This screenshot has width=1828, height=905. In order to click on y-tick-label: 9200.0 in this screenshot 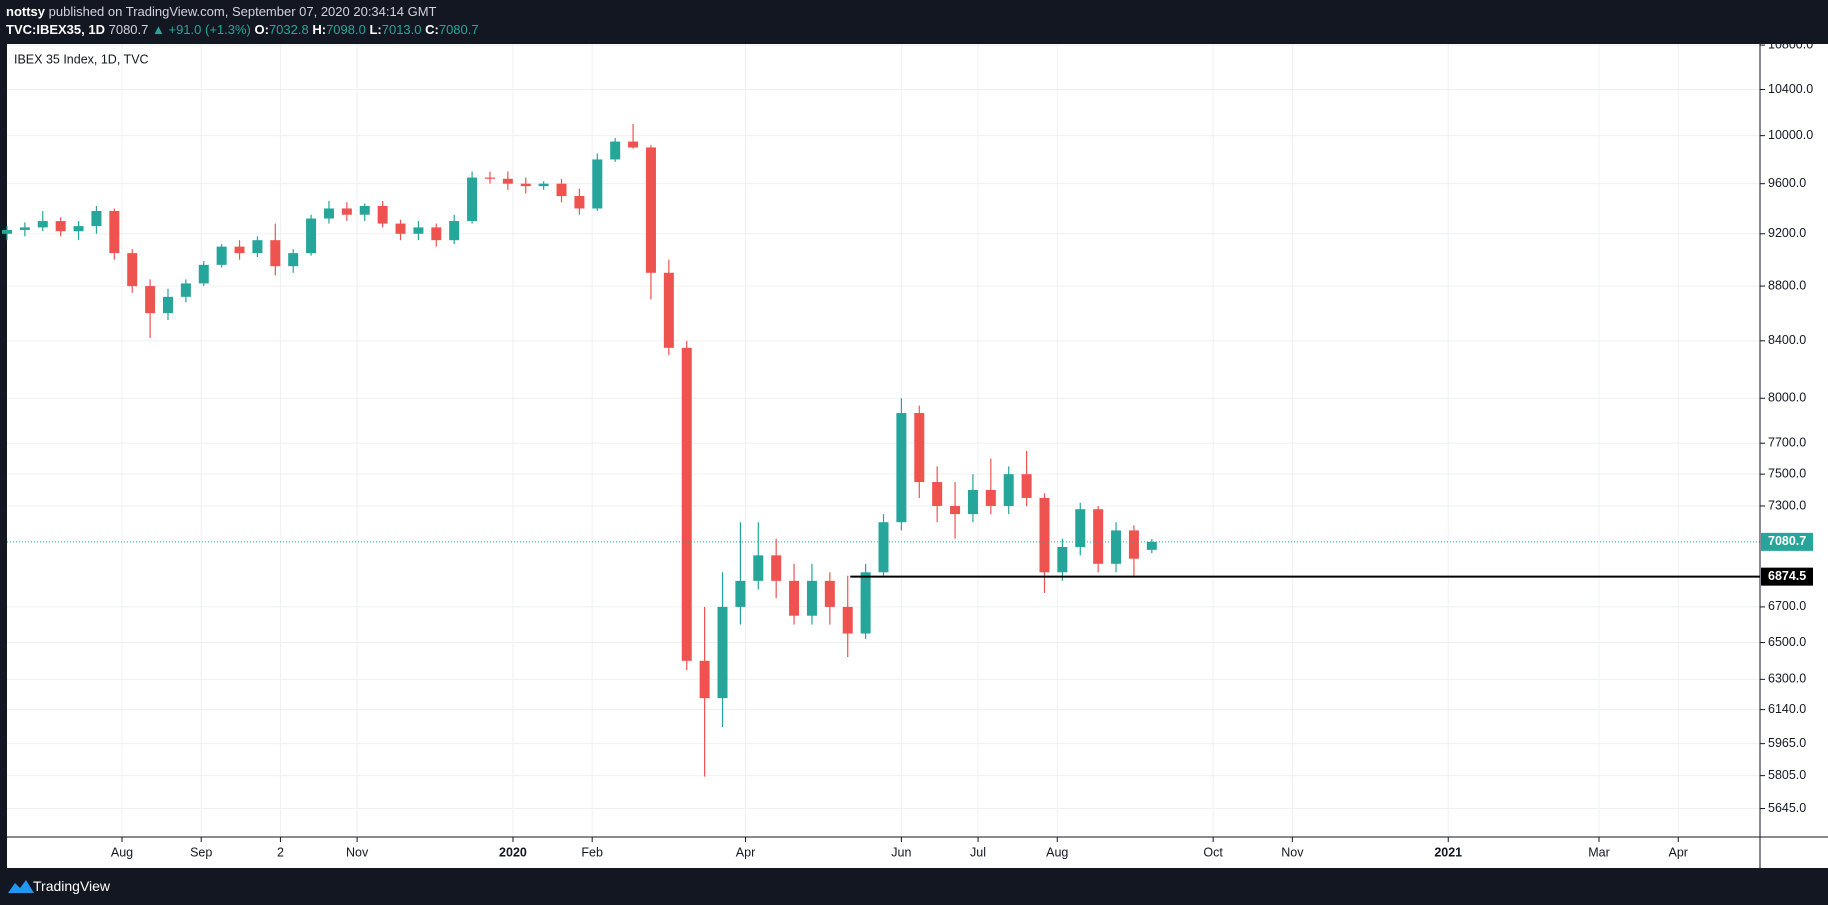, I will do `click(1787, 233)`.